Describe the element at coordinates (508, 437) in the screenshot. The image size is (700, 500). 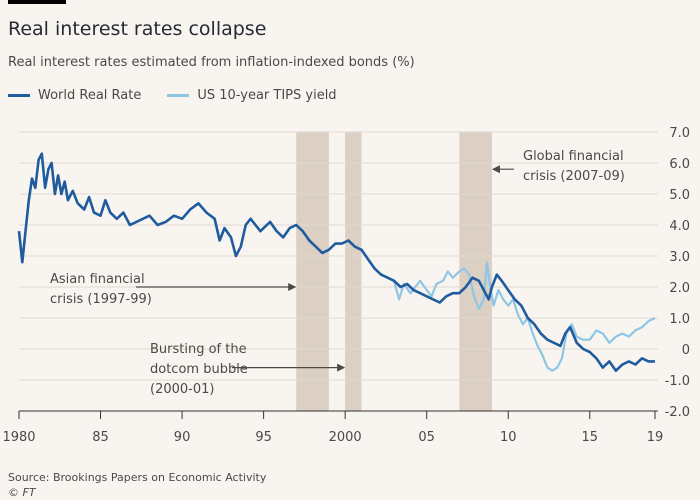
I see `x-tick-label: 10` at that location.